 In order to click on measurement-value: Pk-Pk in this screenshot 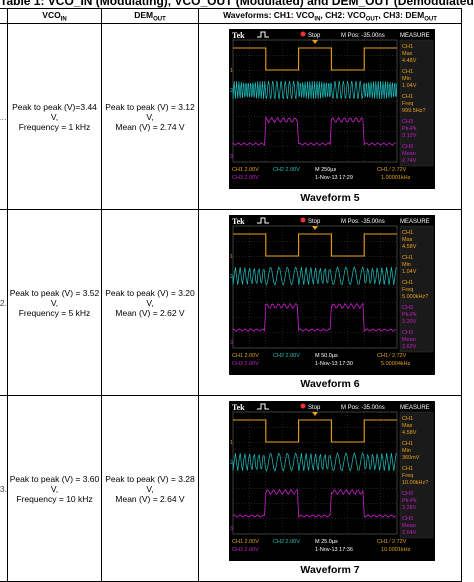, I will do `click(409, 129)`.